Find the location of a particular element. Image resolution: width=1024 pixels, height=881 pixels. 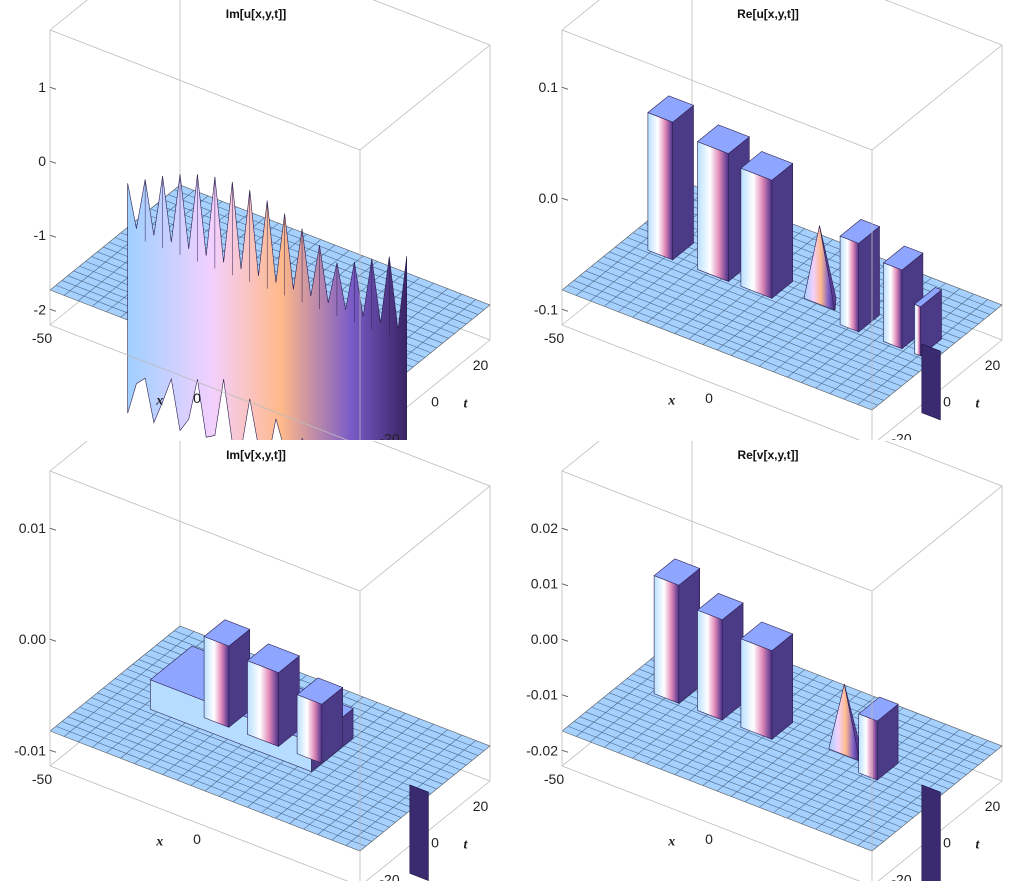

z-tick-label: -0.01 is located at coordinates (542, 695).